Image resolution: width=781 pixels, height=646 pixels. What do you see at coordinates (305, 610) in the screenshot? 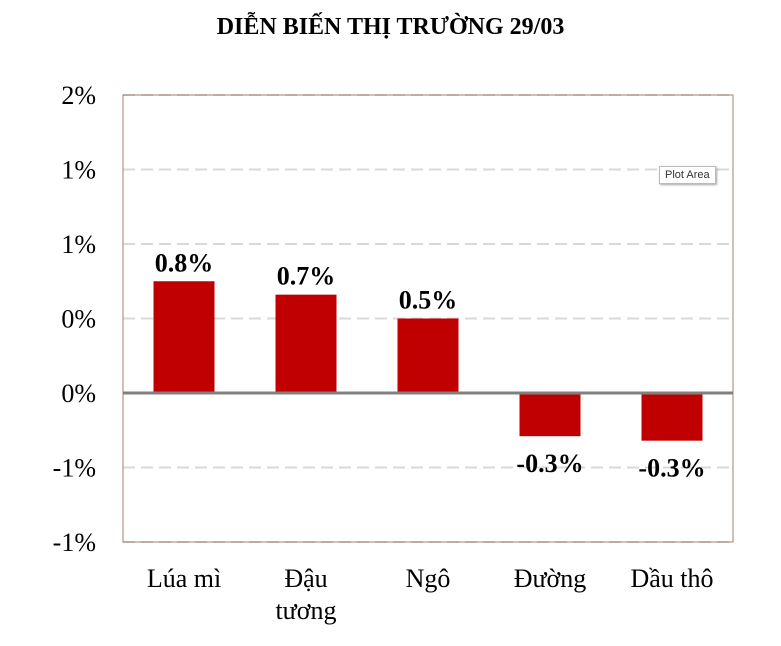
I see `x-category-label: tương` at bounding box center [305, 610].